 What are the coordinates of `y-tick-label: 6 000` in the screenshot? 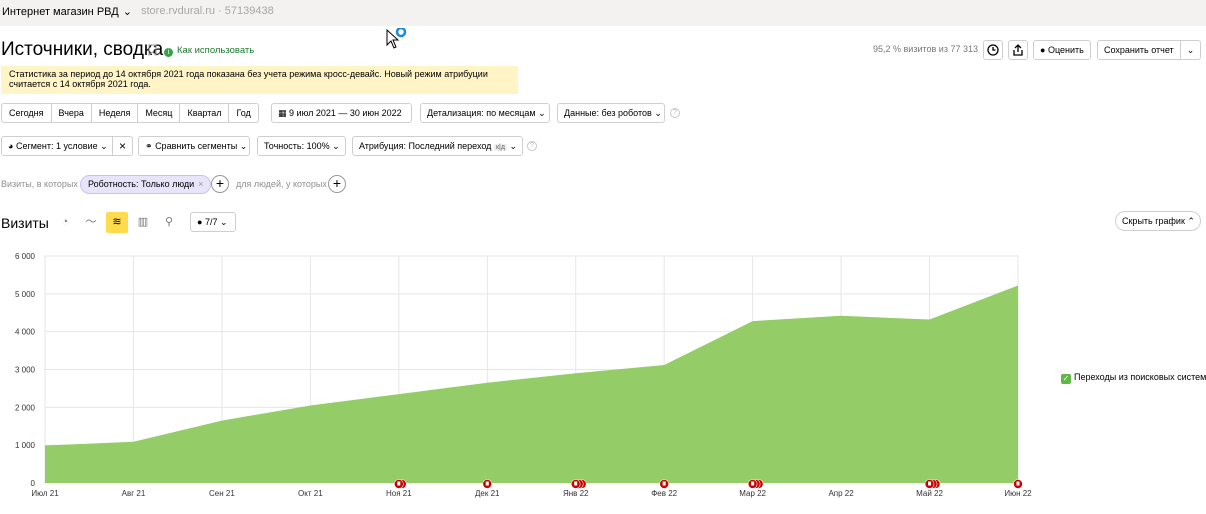 It's located at (25, 256).